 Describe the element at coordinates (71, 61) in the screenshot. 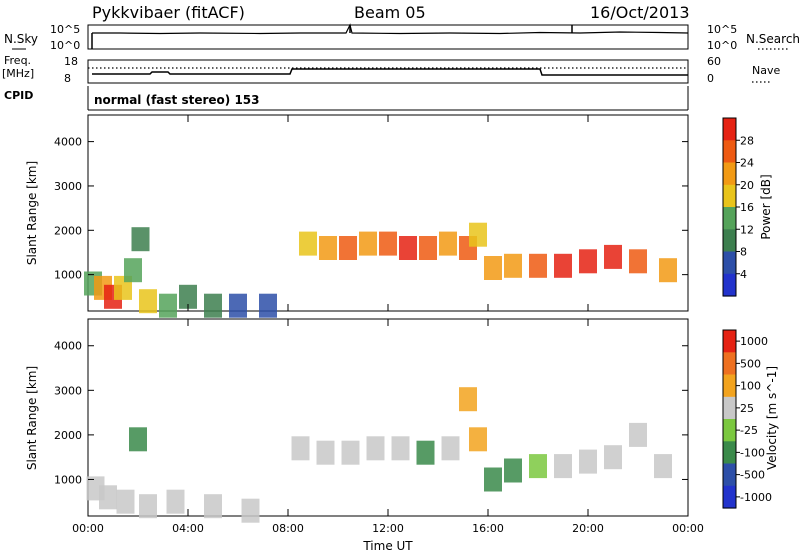

I see `freq-tick-high: 18` at that location.